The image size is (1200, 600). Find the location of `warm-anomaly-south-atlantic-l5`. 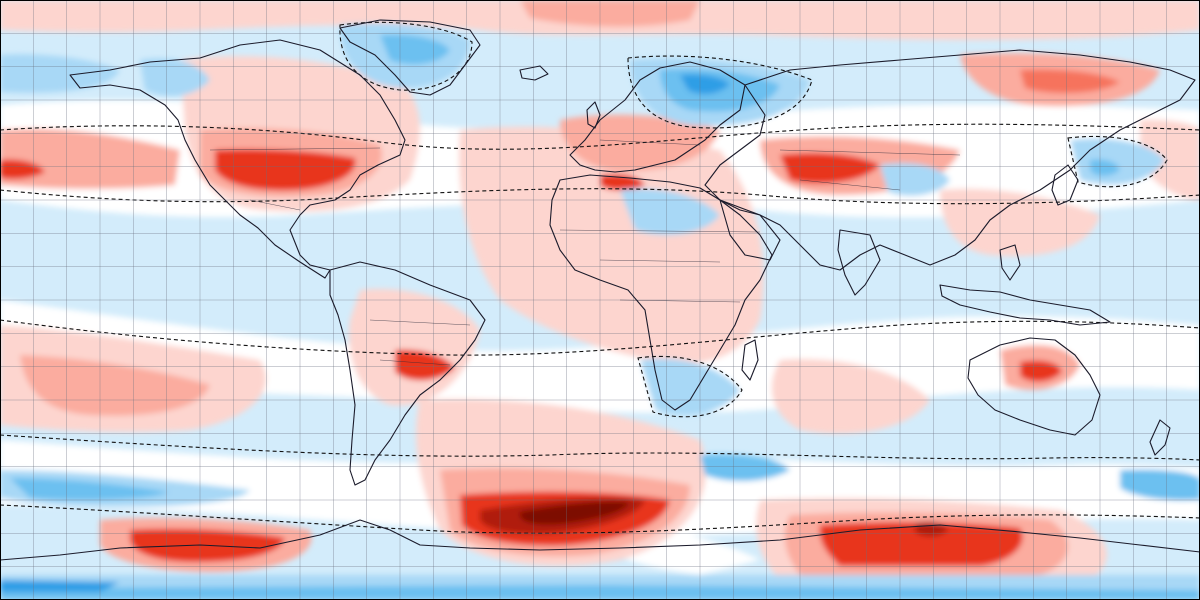

warm-anomaly-south-atlantic-l5 is located at coordinates (575, 513).